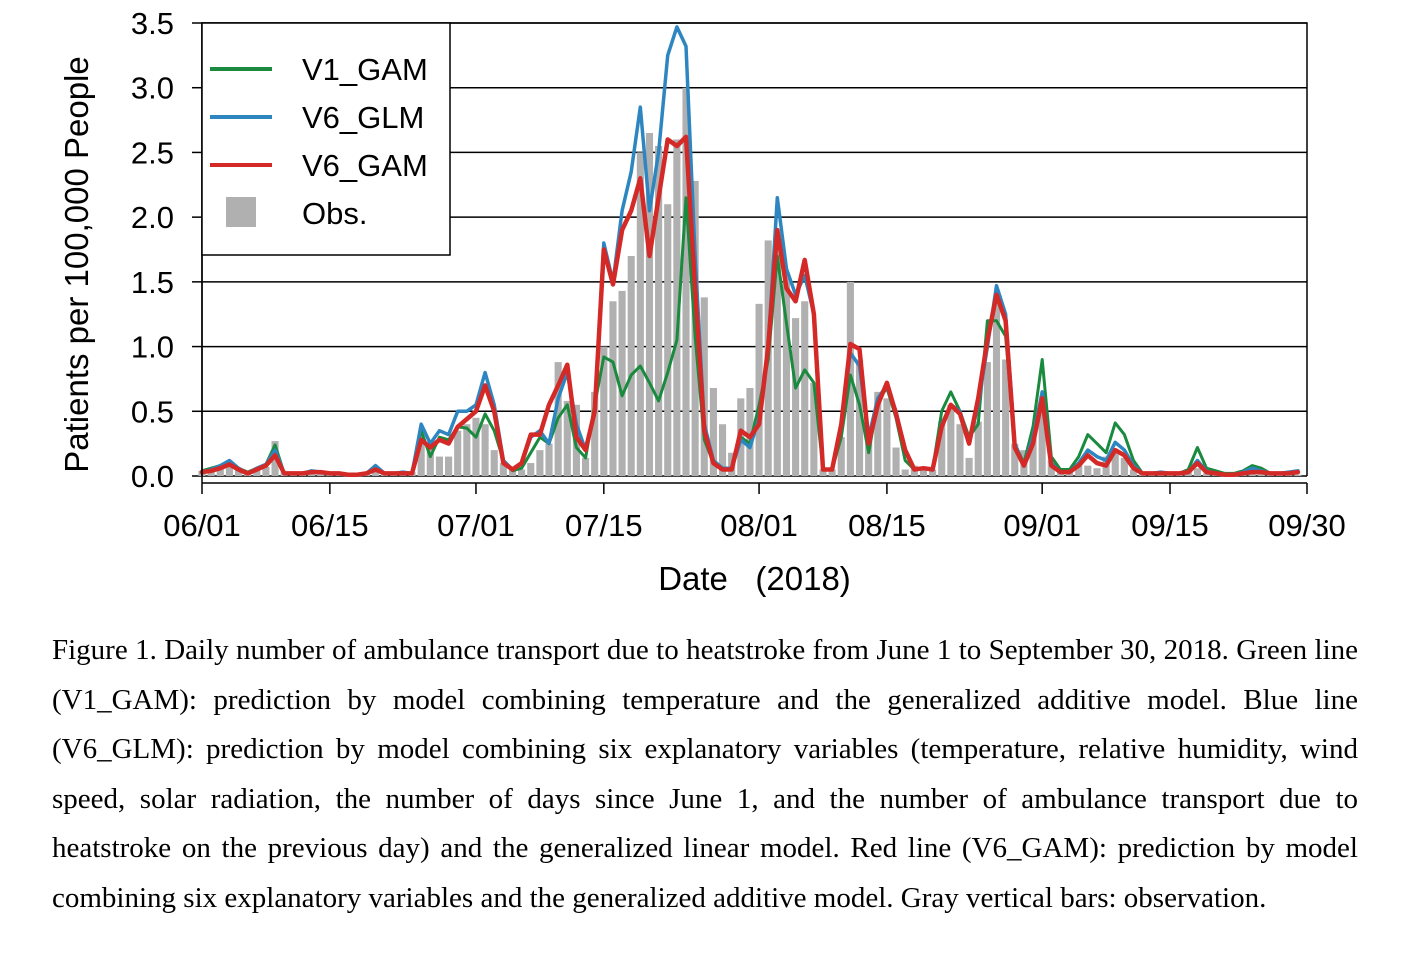 This screenshot has height=970, width=1414. What do you see at coordinates (152, 347) in the screenshot?
I see `y-tick-label: 1.0` at bounding box center [152, 347].